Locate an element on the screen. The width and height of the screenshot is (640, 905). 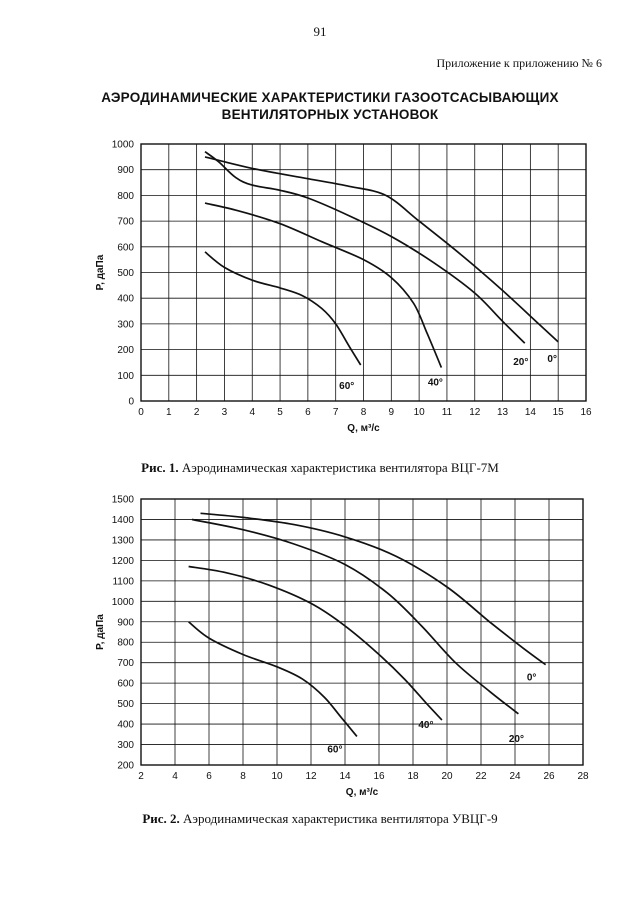
x-tick-label: 15 is located at coordinates (559, 412).